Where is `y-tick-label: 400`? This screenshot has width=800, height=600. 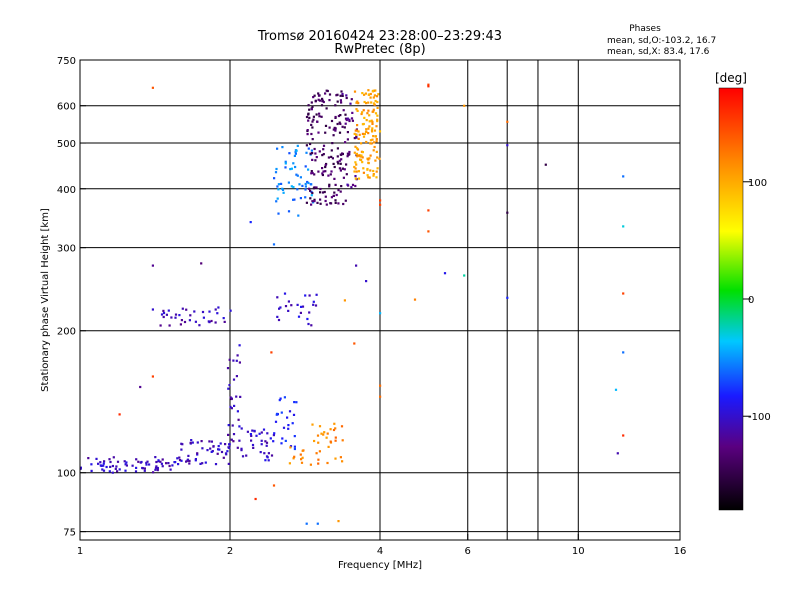
y-tick-label: 400 is located at coordinates (66, 190).